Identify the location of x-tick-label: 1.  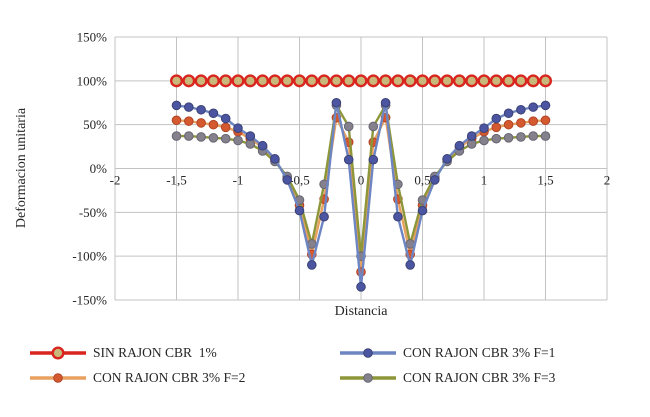
(484, 180).